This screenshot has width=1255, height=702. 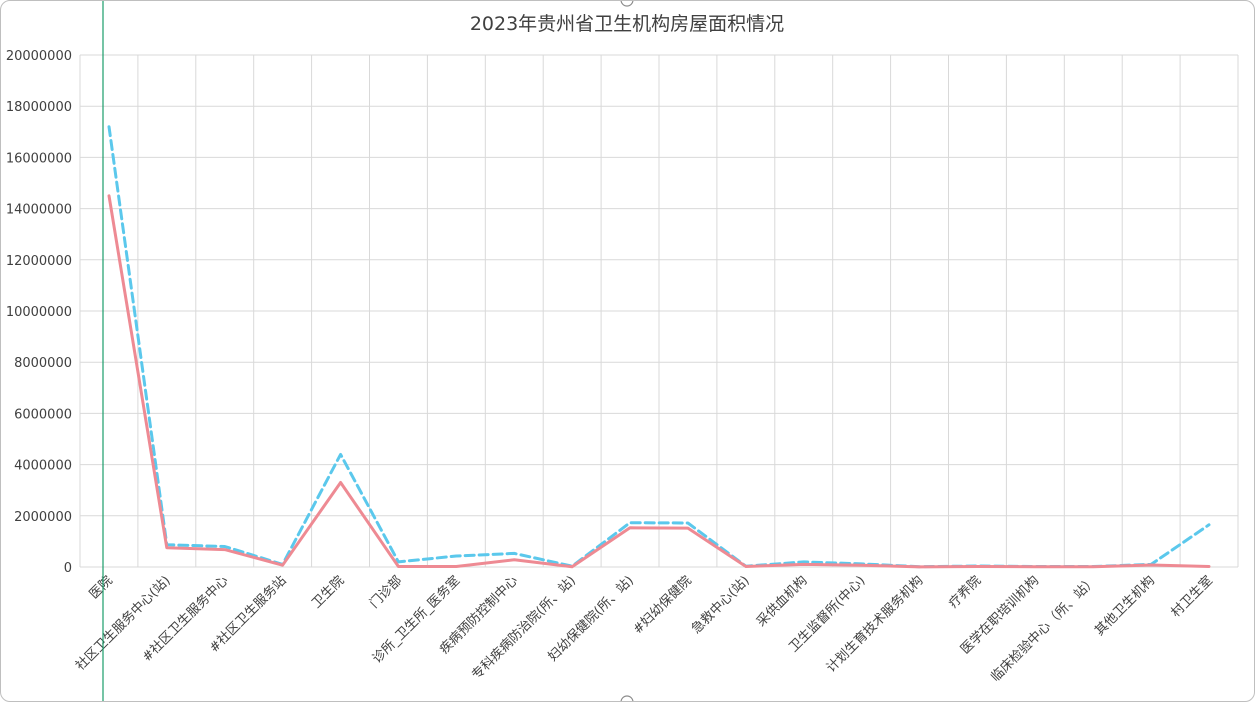 I want to click on y-tick-label: 18000000, so click(x=39, y=107).